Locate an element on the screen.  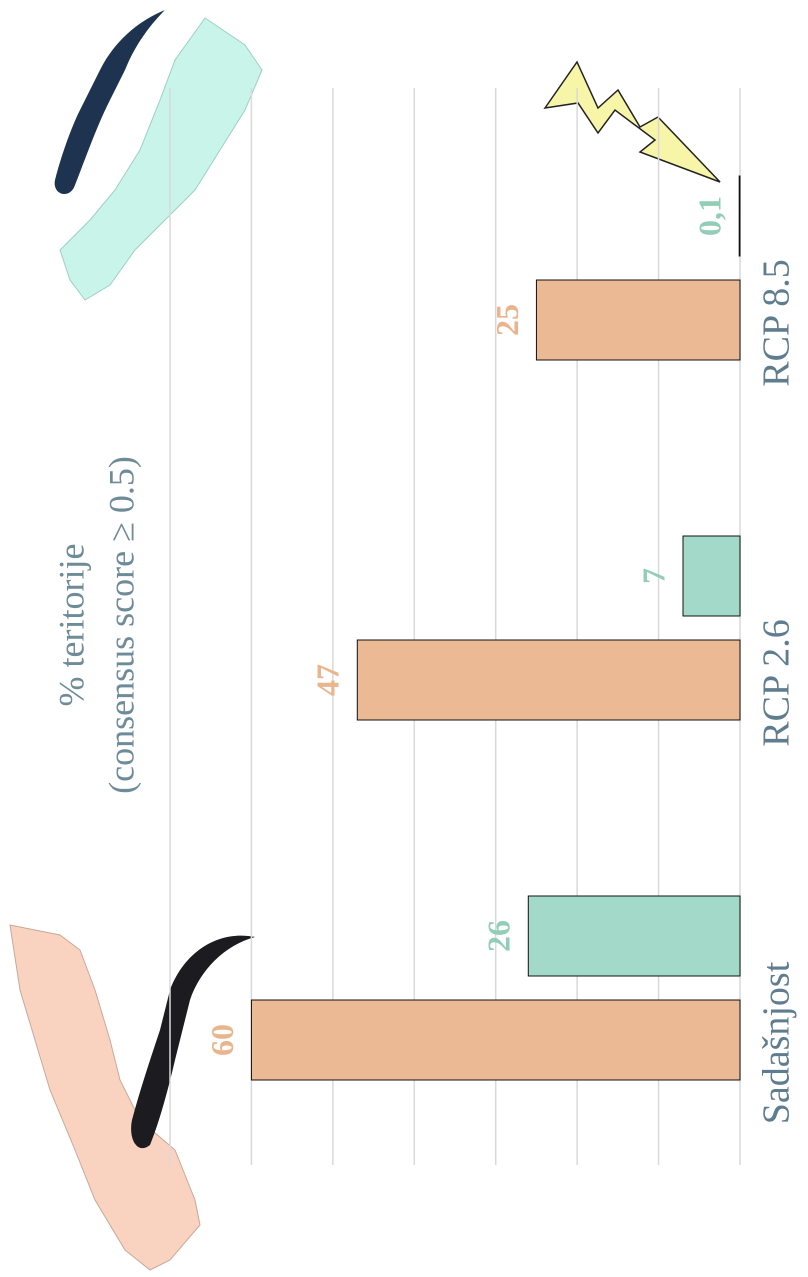
lightning is located at coordinates (632, 121).